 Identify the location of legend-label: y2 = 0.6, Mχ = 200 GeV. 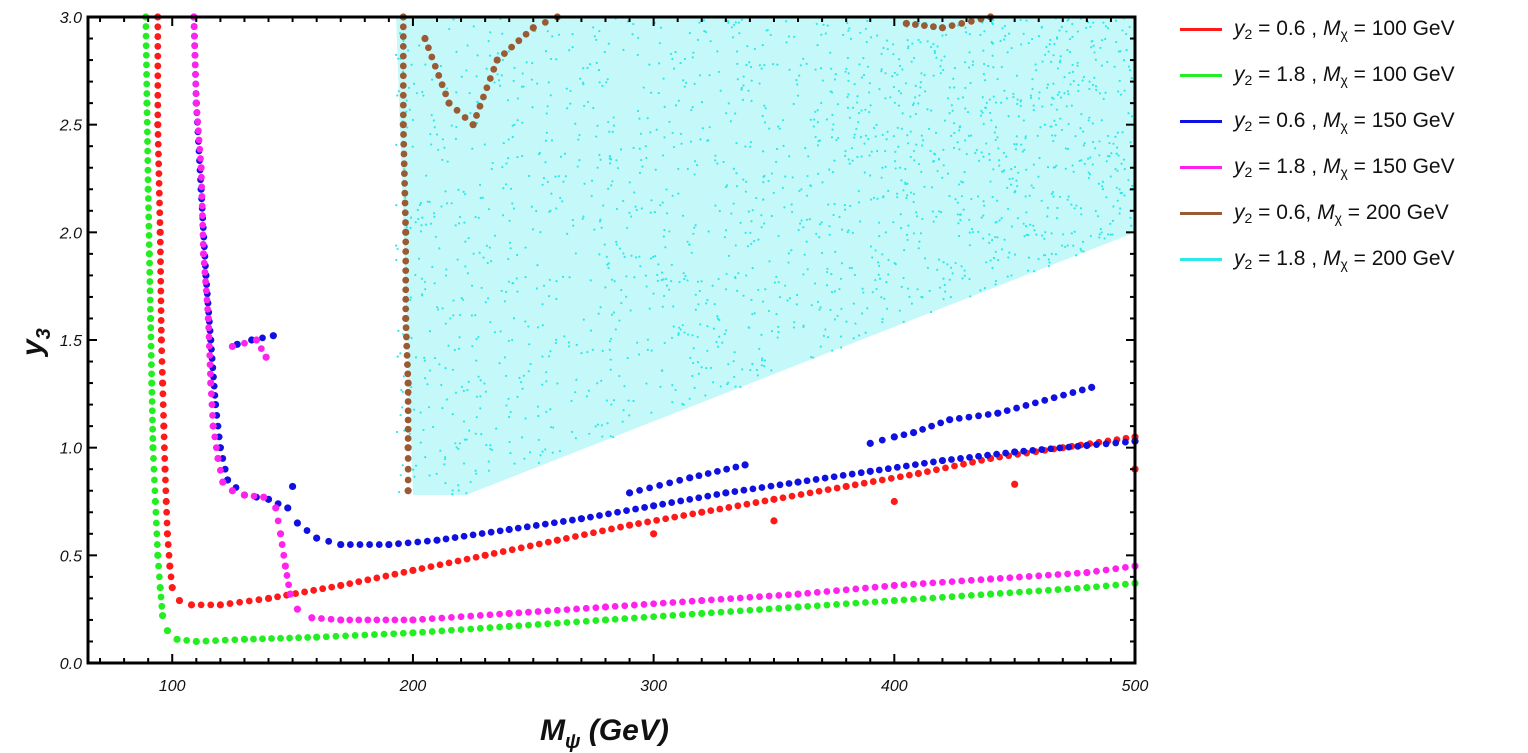
(1341, 213).